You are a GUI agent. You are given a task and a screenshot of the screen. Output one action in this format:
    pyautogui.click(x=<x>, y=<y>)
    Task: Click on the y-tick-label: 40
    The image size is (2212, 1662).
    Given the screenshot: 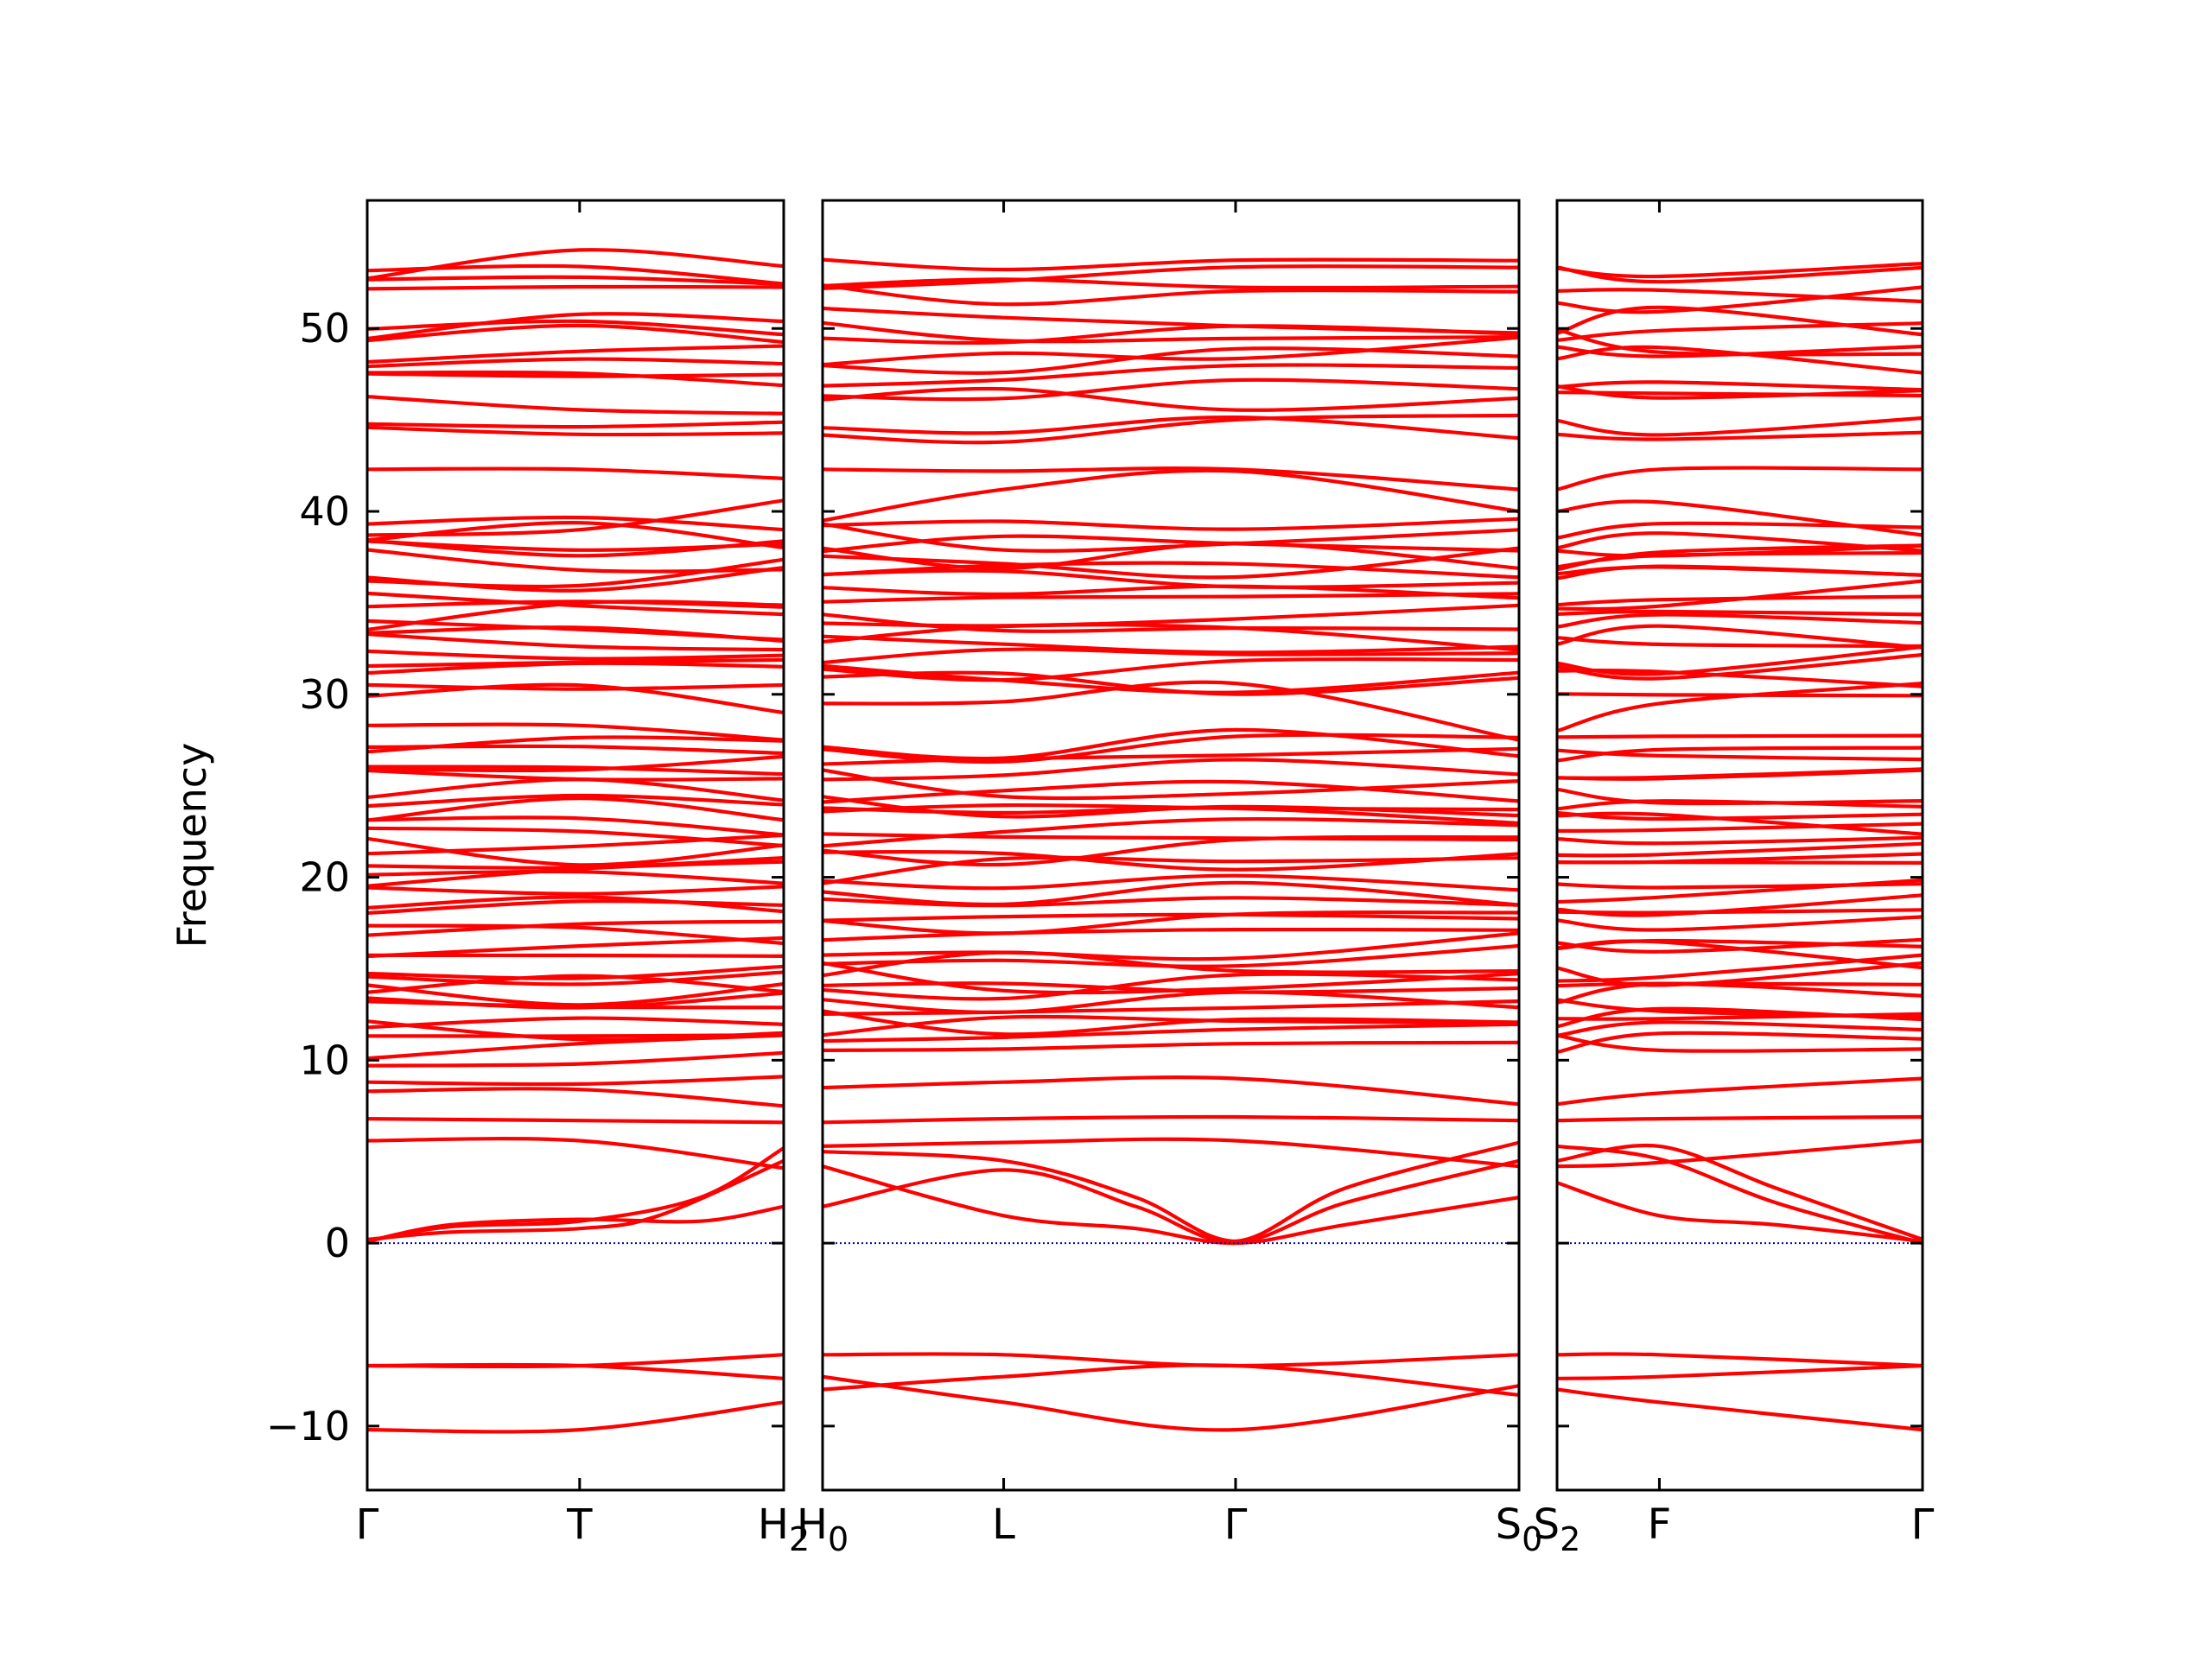 What is the action you would take?
    pyautogui.click(x=324, y=511)
    